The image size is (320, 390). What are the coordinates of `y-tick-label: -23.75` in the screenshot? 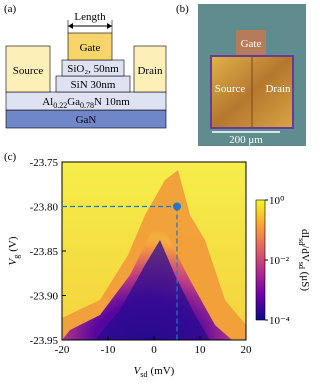 It's located at (44, 163).